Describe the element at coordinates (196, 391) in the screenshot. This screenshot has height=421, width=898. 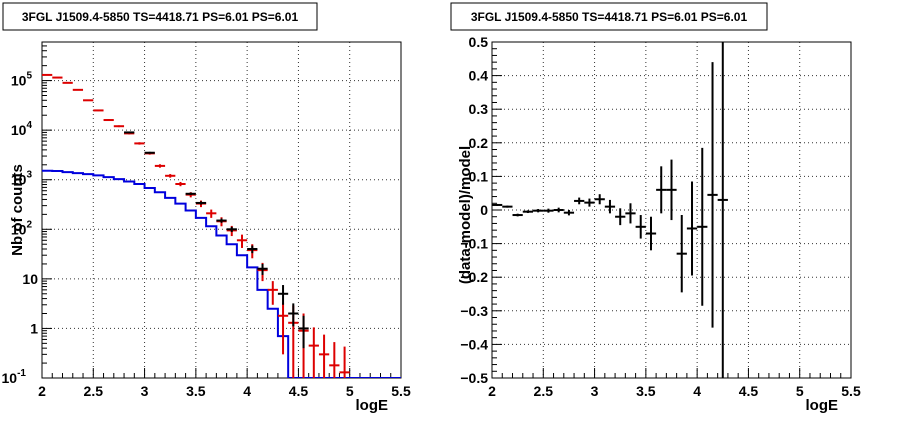
I see `left-x-tick-label: 3.5` at that location.